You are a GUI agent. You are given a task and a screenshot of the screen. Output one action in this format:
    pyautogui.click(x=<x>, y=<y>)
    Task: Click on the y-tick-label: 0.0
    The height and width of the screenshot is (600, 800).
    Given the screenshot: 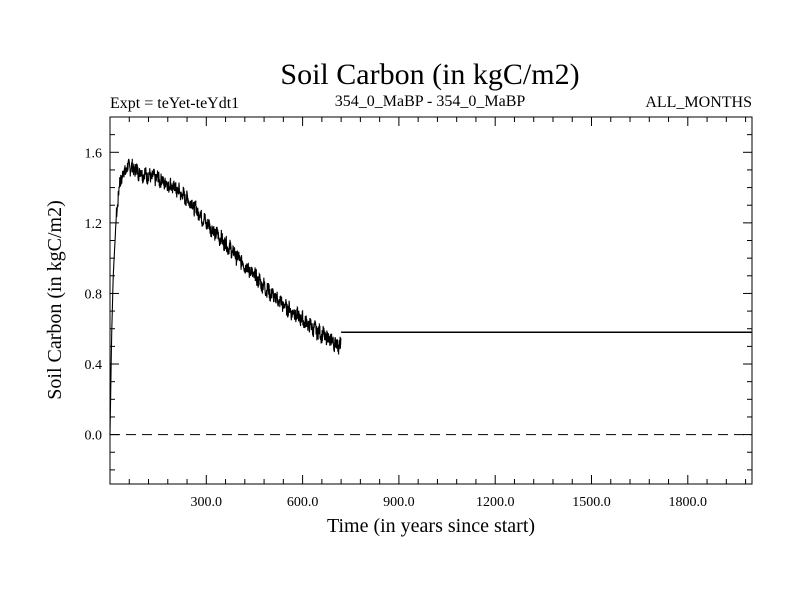 What is the action you would take?
    pyautogui.click(x=94, y=436)
    